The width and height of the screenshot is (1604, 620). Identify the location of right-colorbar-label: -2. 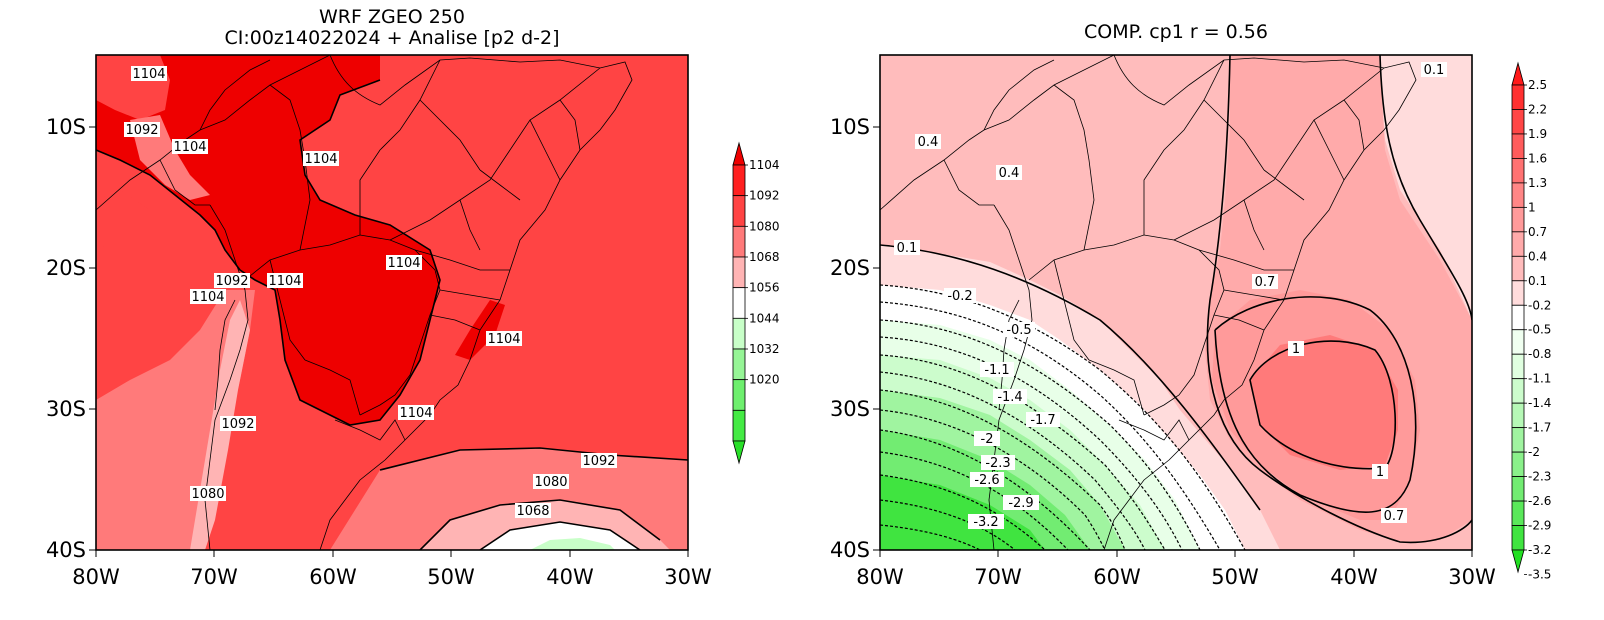
(1534, 452).